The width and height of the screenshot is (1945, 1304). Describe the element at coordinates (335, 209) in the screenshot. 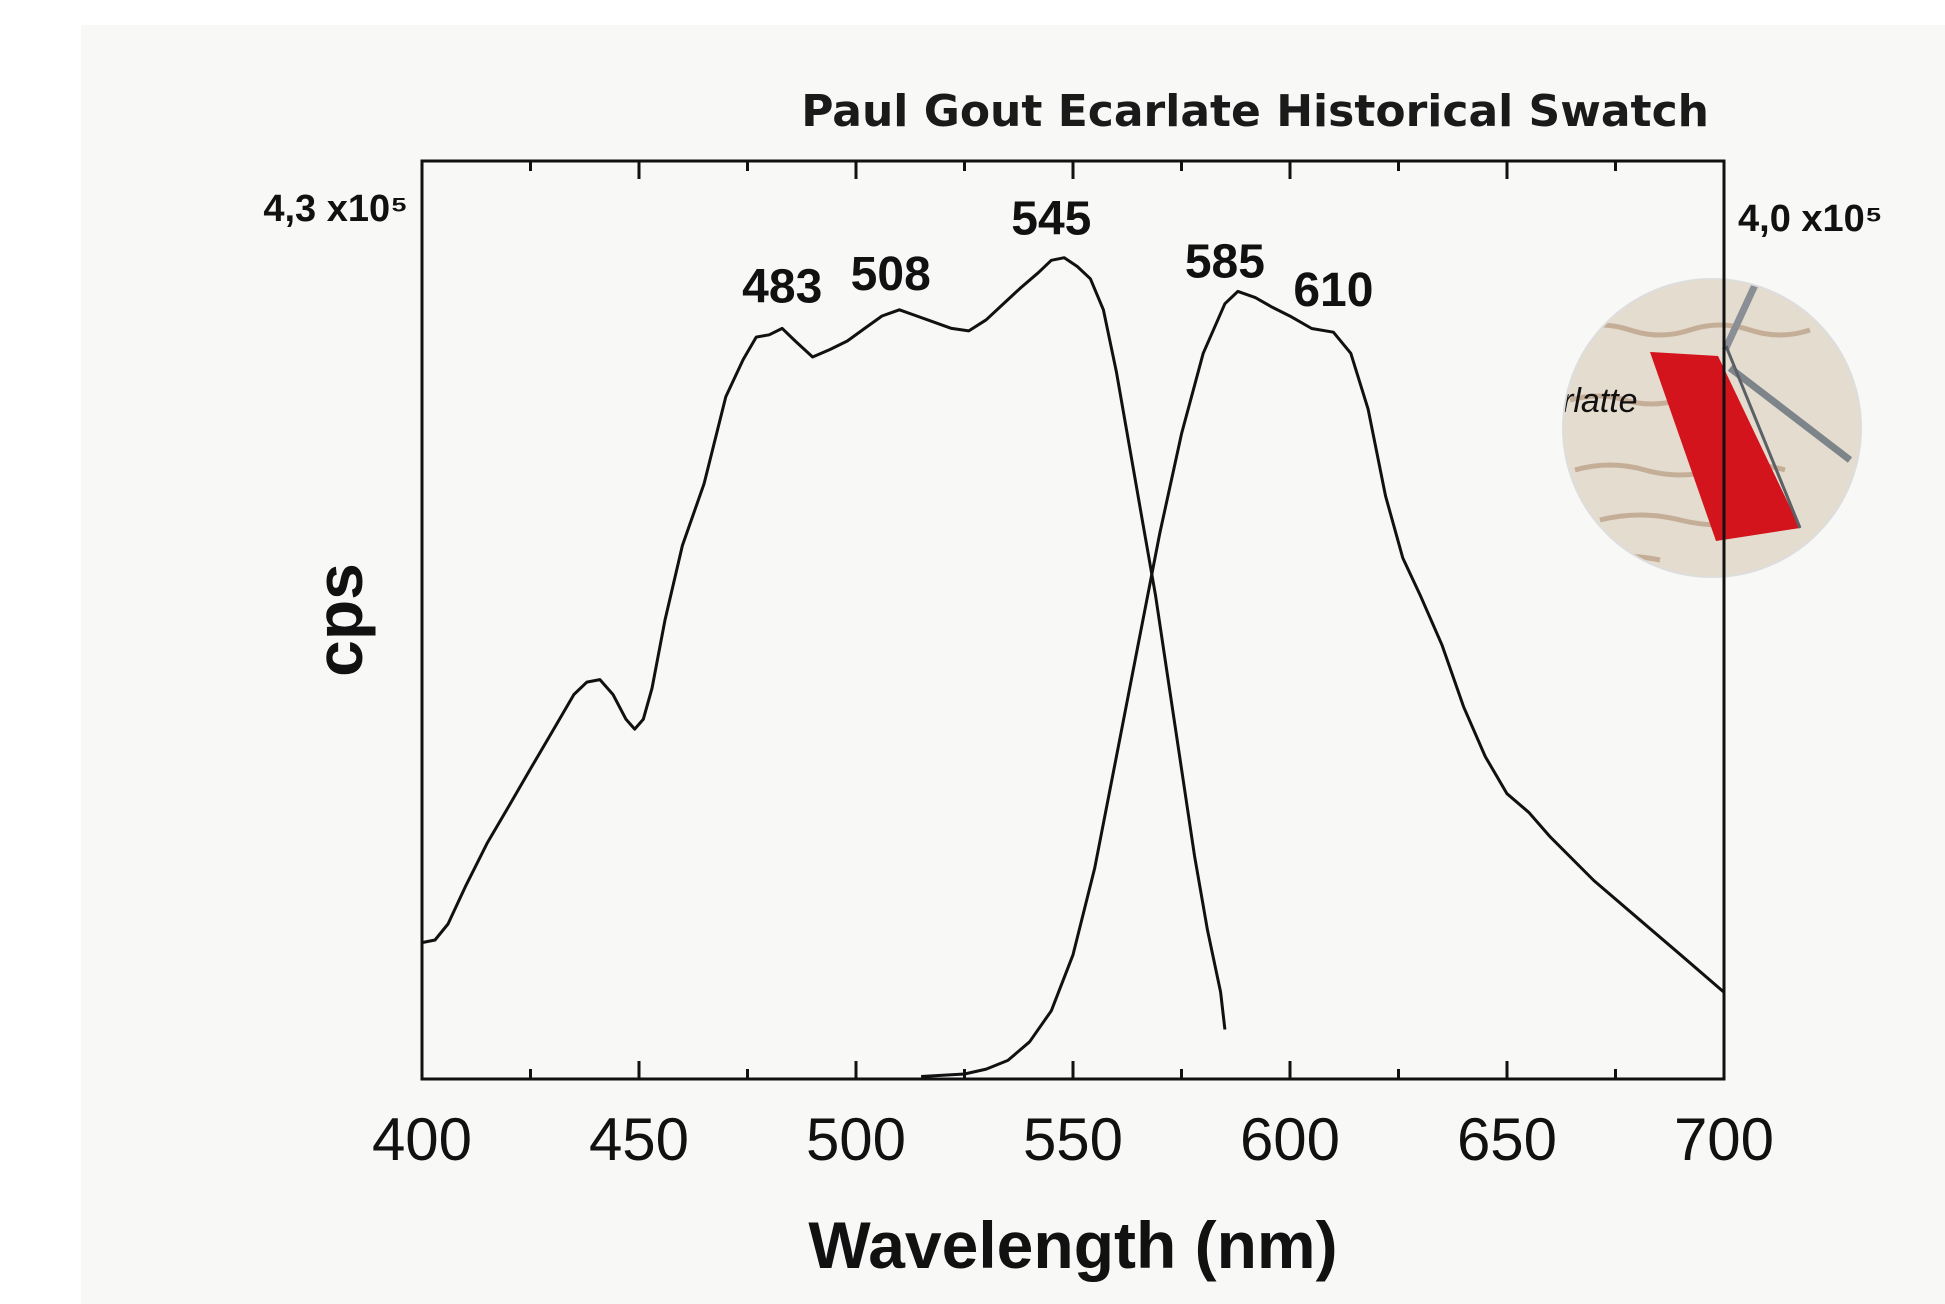

I see `y-tick-label: 4,3 x10⁵` at that location.